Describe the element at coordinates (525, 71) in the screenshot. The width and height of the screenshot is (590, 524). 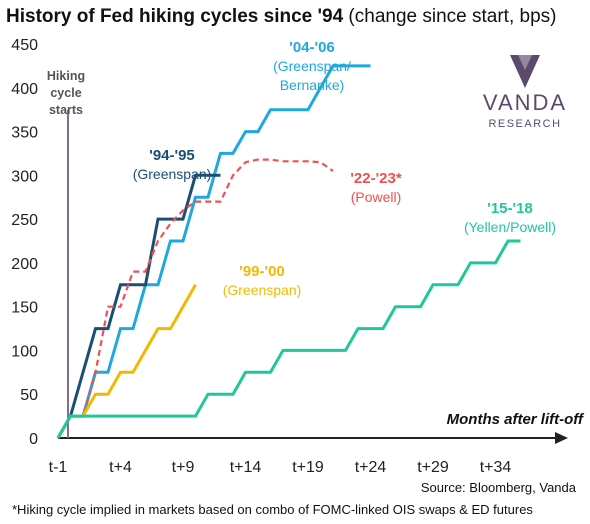
I see `vanda-logo-icon` at that location.